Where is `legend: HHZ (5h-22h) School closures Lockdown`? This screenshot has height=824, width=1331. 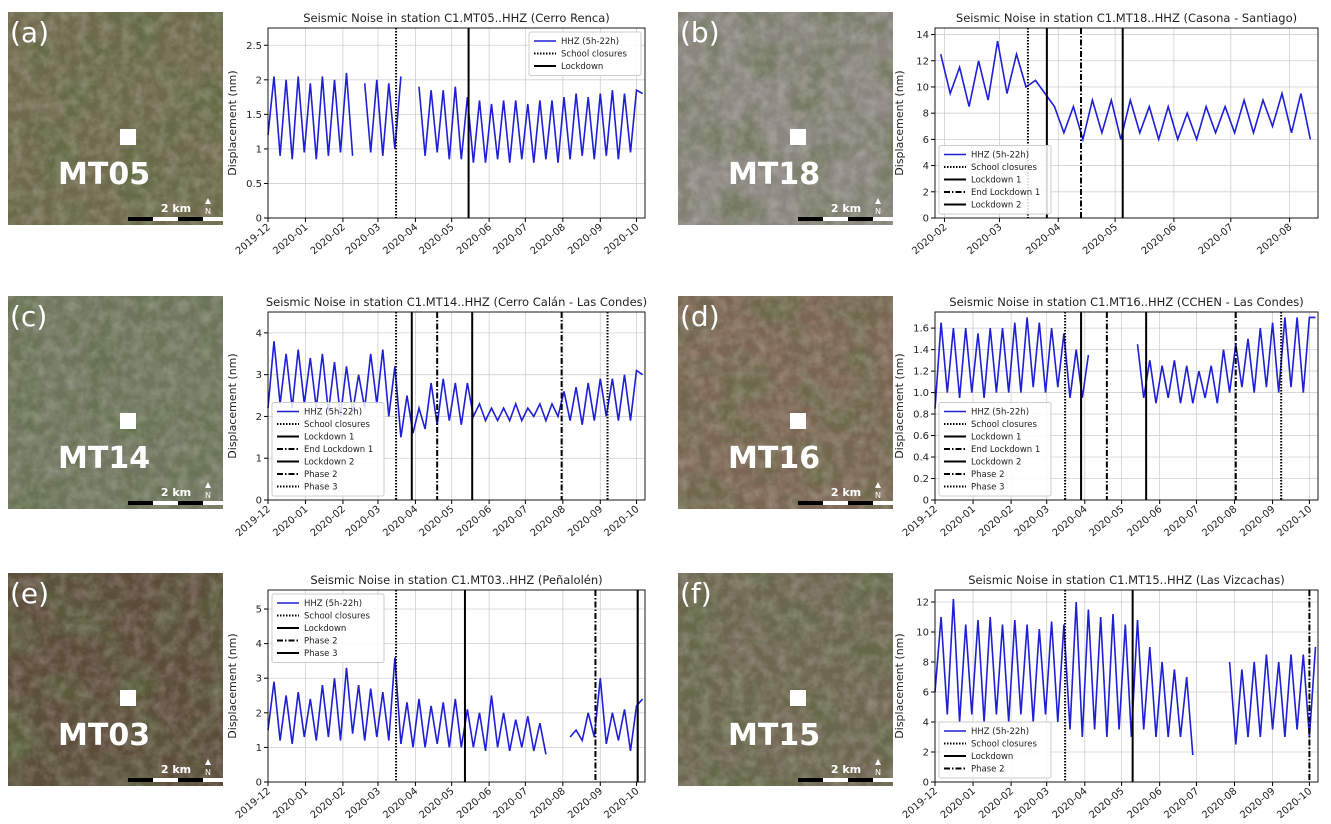 legend: HHZ (5h-22h) School closures Lockdown is located at coordinates (585, 53).